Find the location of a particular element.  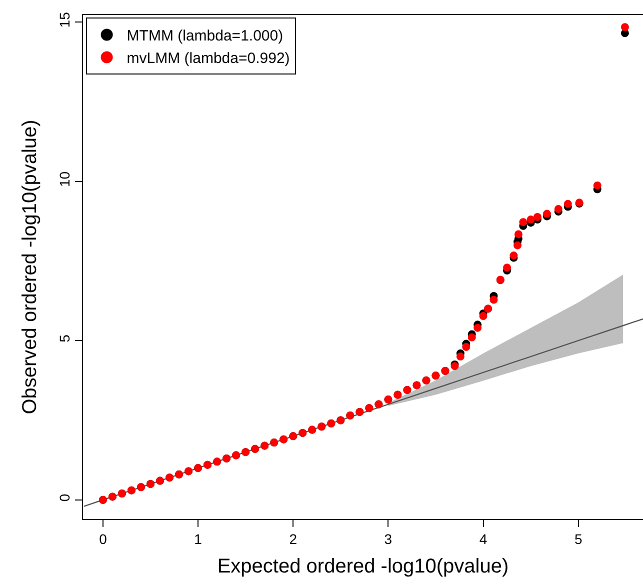

legend-label: mvLMM (lambda=0.992) is located at coordinates (208, 59).